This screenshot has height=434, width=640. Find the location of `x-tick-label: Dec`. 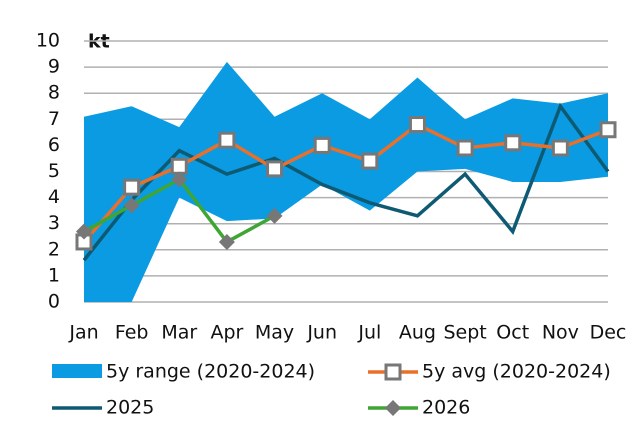

x-tick-label: Dec is located at coordinates (608, 333).